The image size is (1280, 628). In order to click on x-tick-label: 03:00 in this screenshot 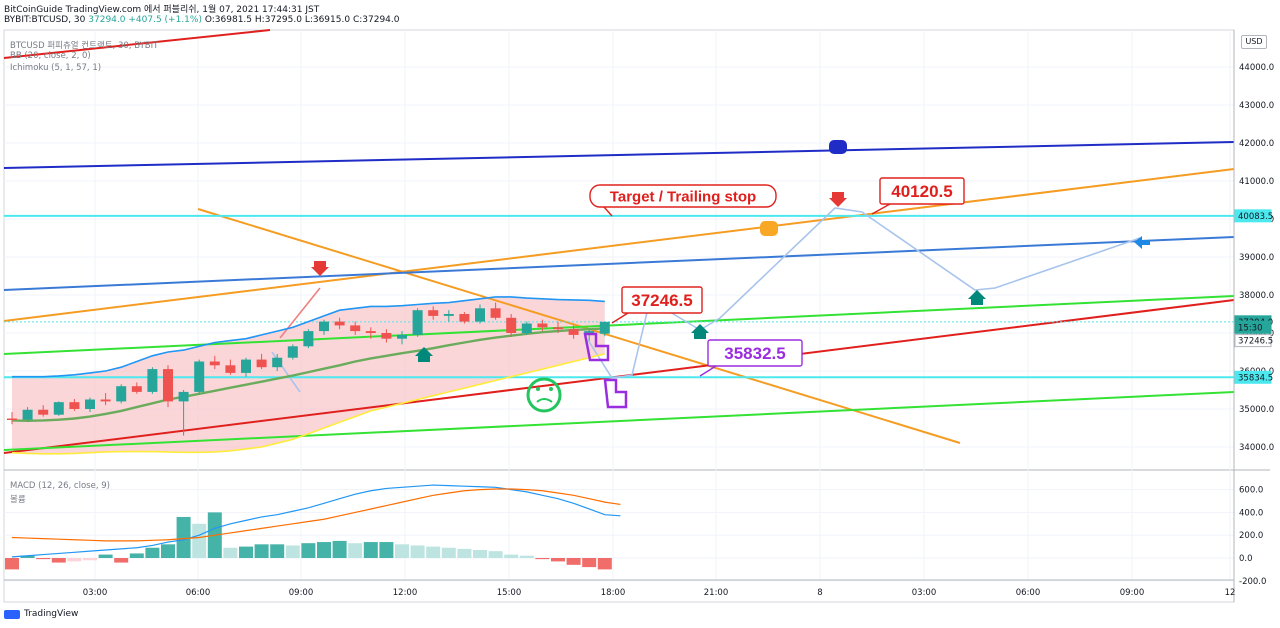, I will do `click(924, 593)`.